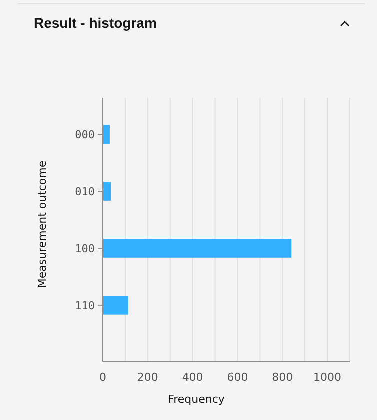 The width and height of the screenshot is (377, 420). What do you see at coordinates (283, 377) in the screenshot?
I see `x-tick-label: 800` at bounding box center [283, 377].